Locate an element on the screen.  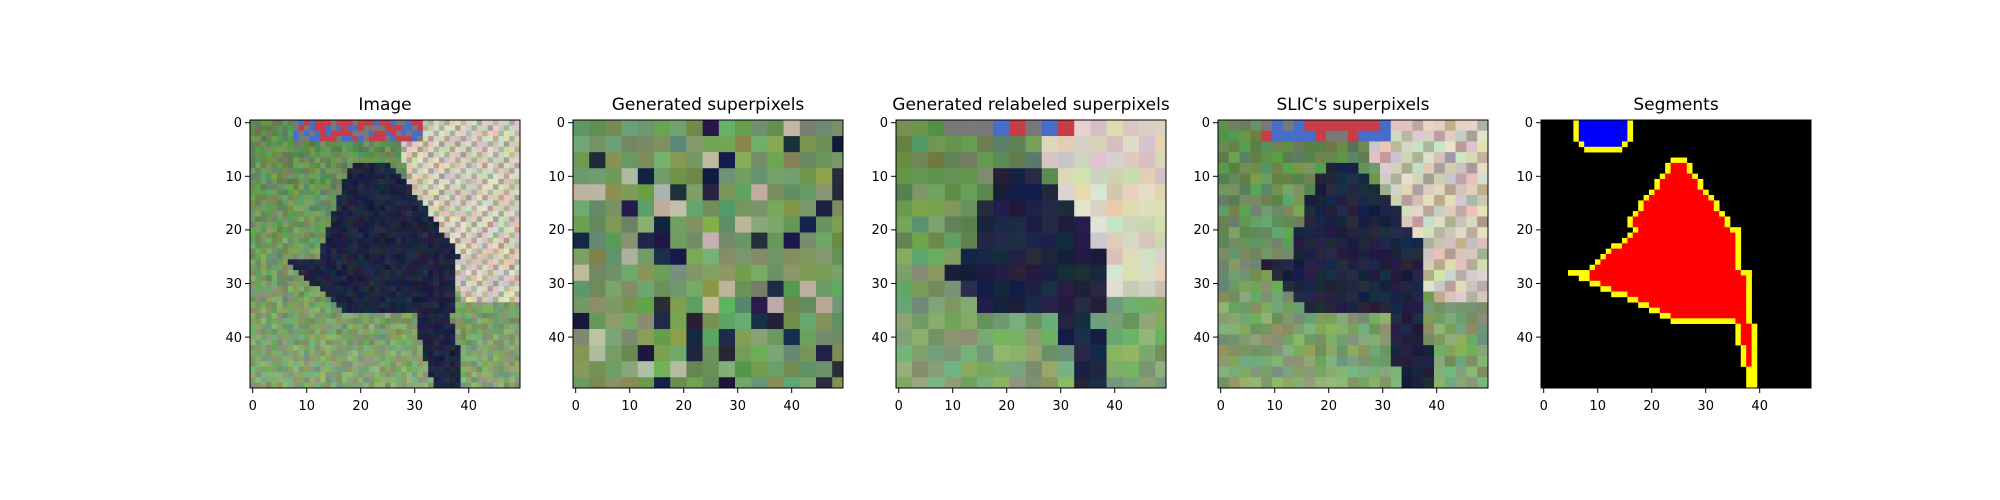
x-tick-label: 40 is located at coordinates (468, 406).